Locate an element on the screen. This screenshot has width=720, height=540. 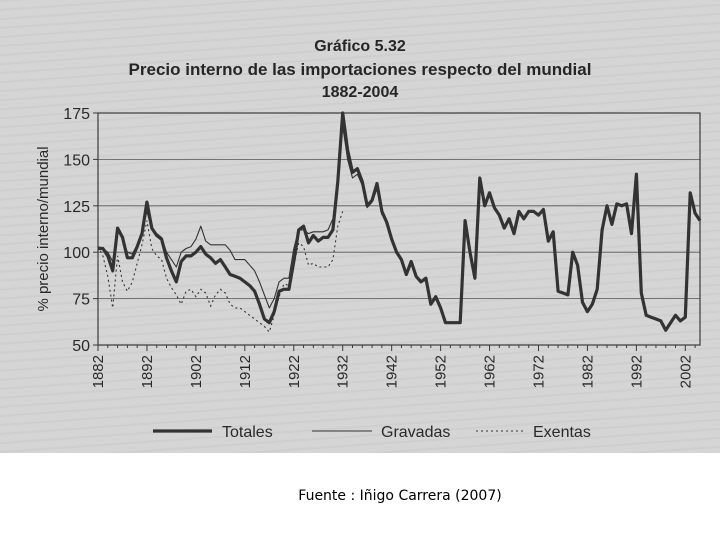
x-tick-label: 1972 is located at coordinates (538, 371).